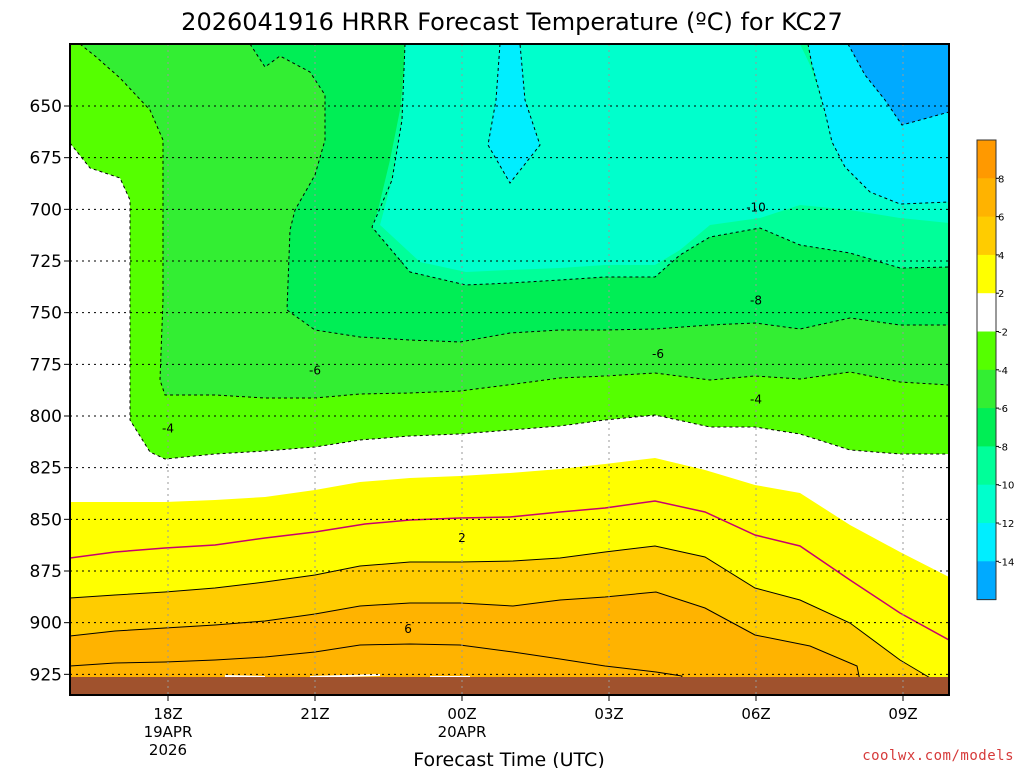 The height and width of the screenshot is (768, 1024). Describe the element at coordinates (508, 758) in the screenshot. I see `x-axis-title: Forecast Time (UTC)` at that location.